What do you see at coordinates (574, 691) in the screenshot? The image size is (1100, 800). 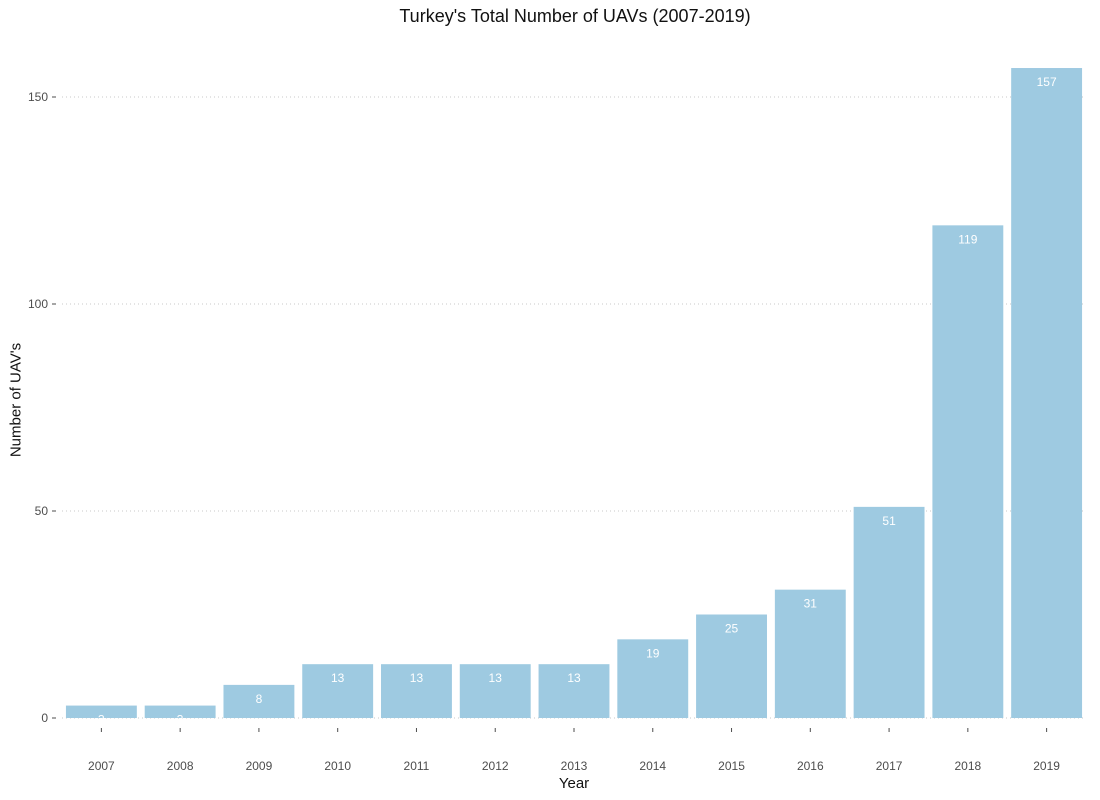 I see `bar-2013` at bounding box center [574, 691].